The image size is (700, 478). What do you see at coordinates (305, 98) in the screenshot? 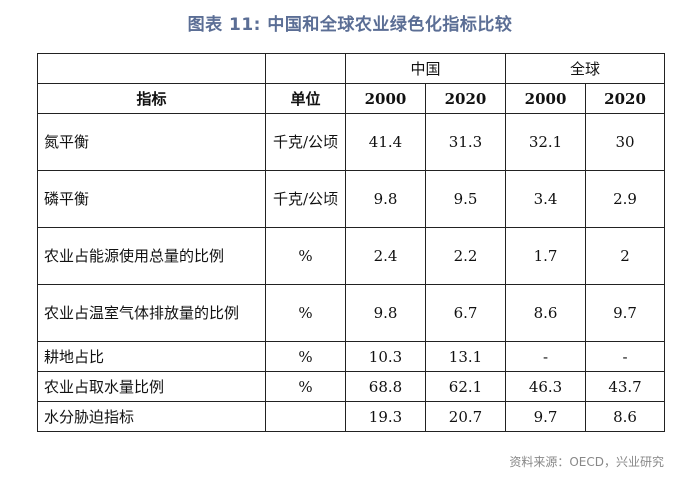
I see `header-unit: 单位` at bounding box center [305, 98].